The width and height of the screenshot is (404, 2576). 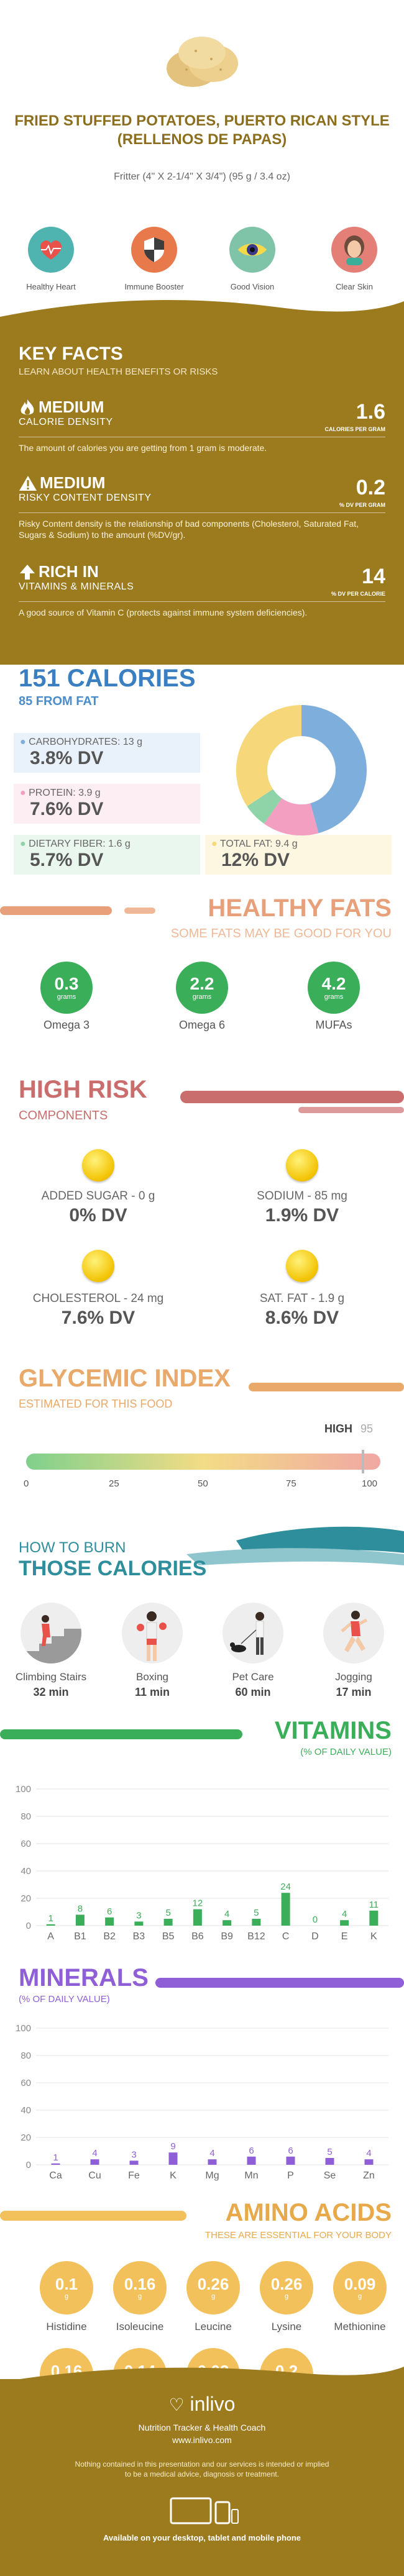 What do you see at coordinates (98, 1215) in the screenshot?
I see `added-sugar-dv: 0% DV` at bounding box center [98, 1215].